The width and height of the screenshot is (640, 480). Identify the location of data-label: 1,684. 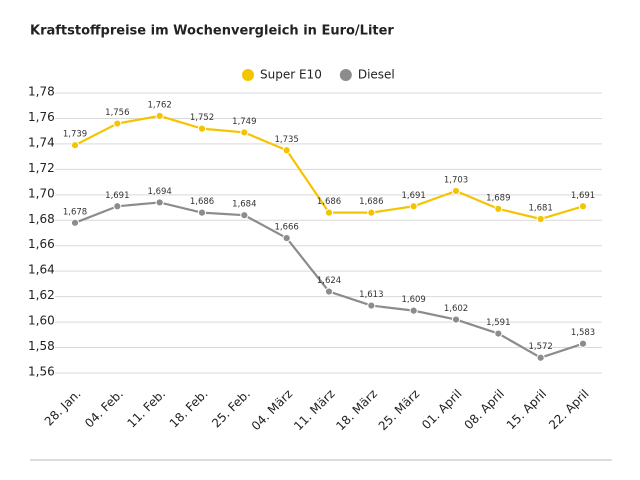
(244, 205).